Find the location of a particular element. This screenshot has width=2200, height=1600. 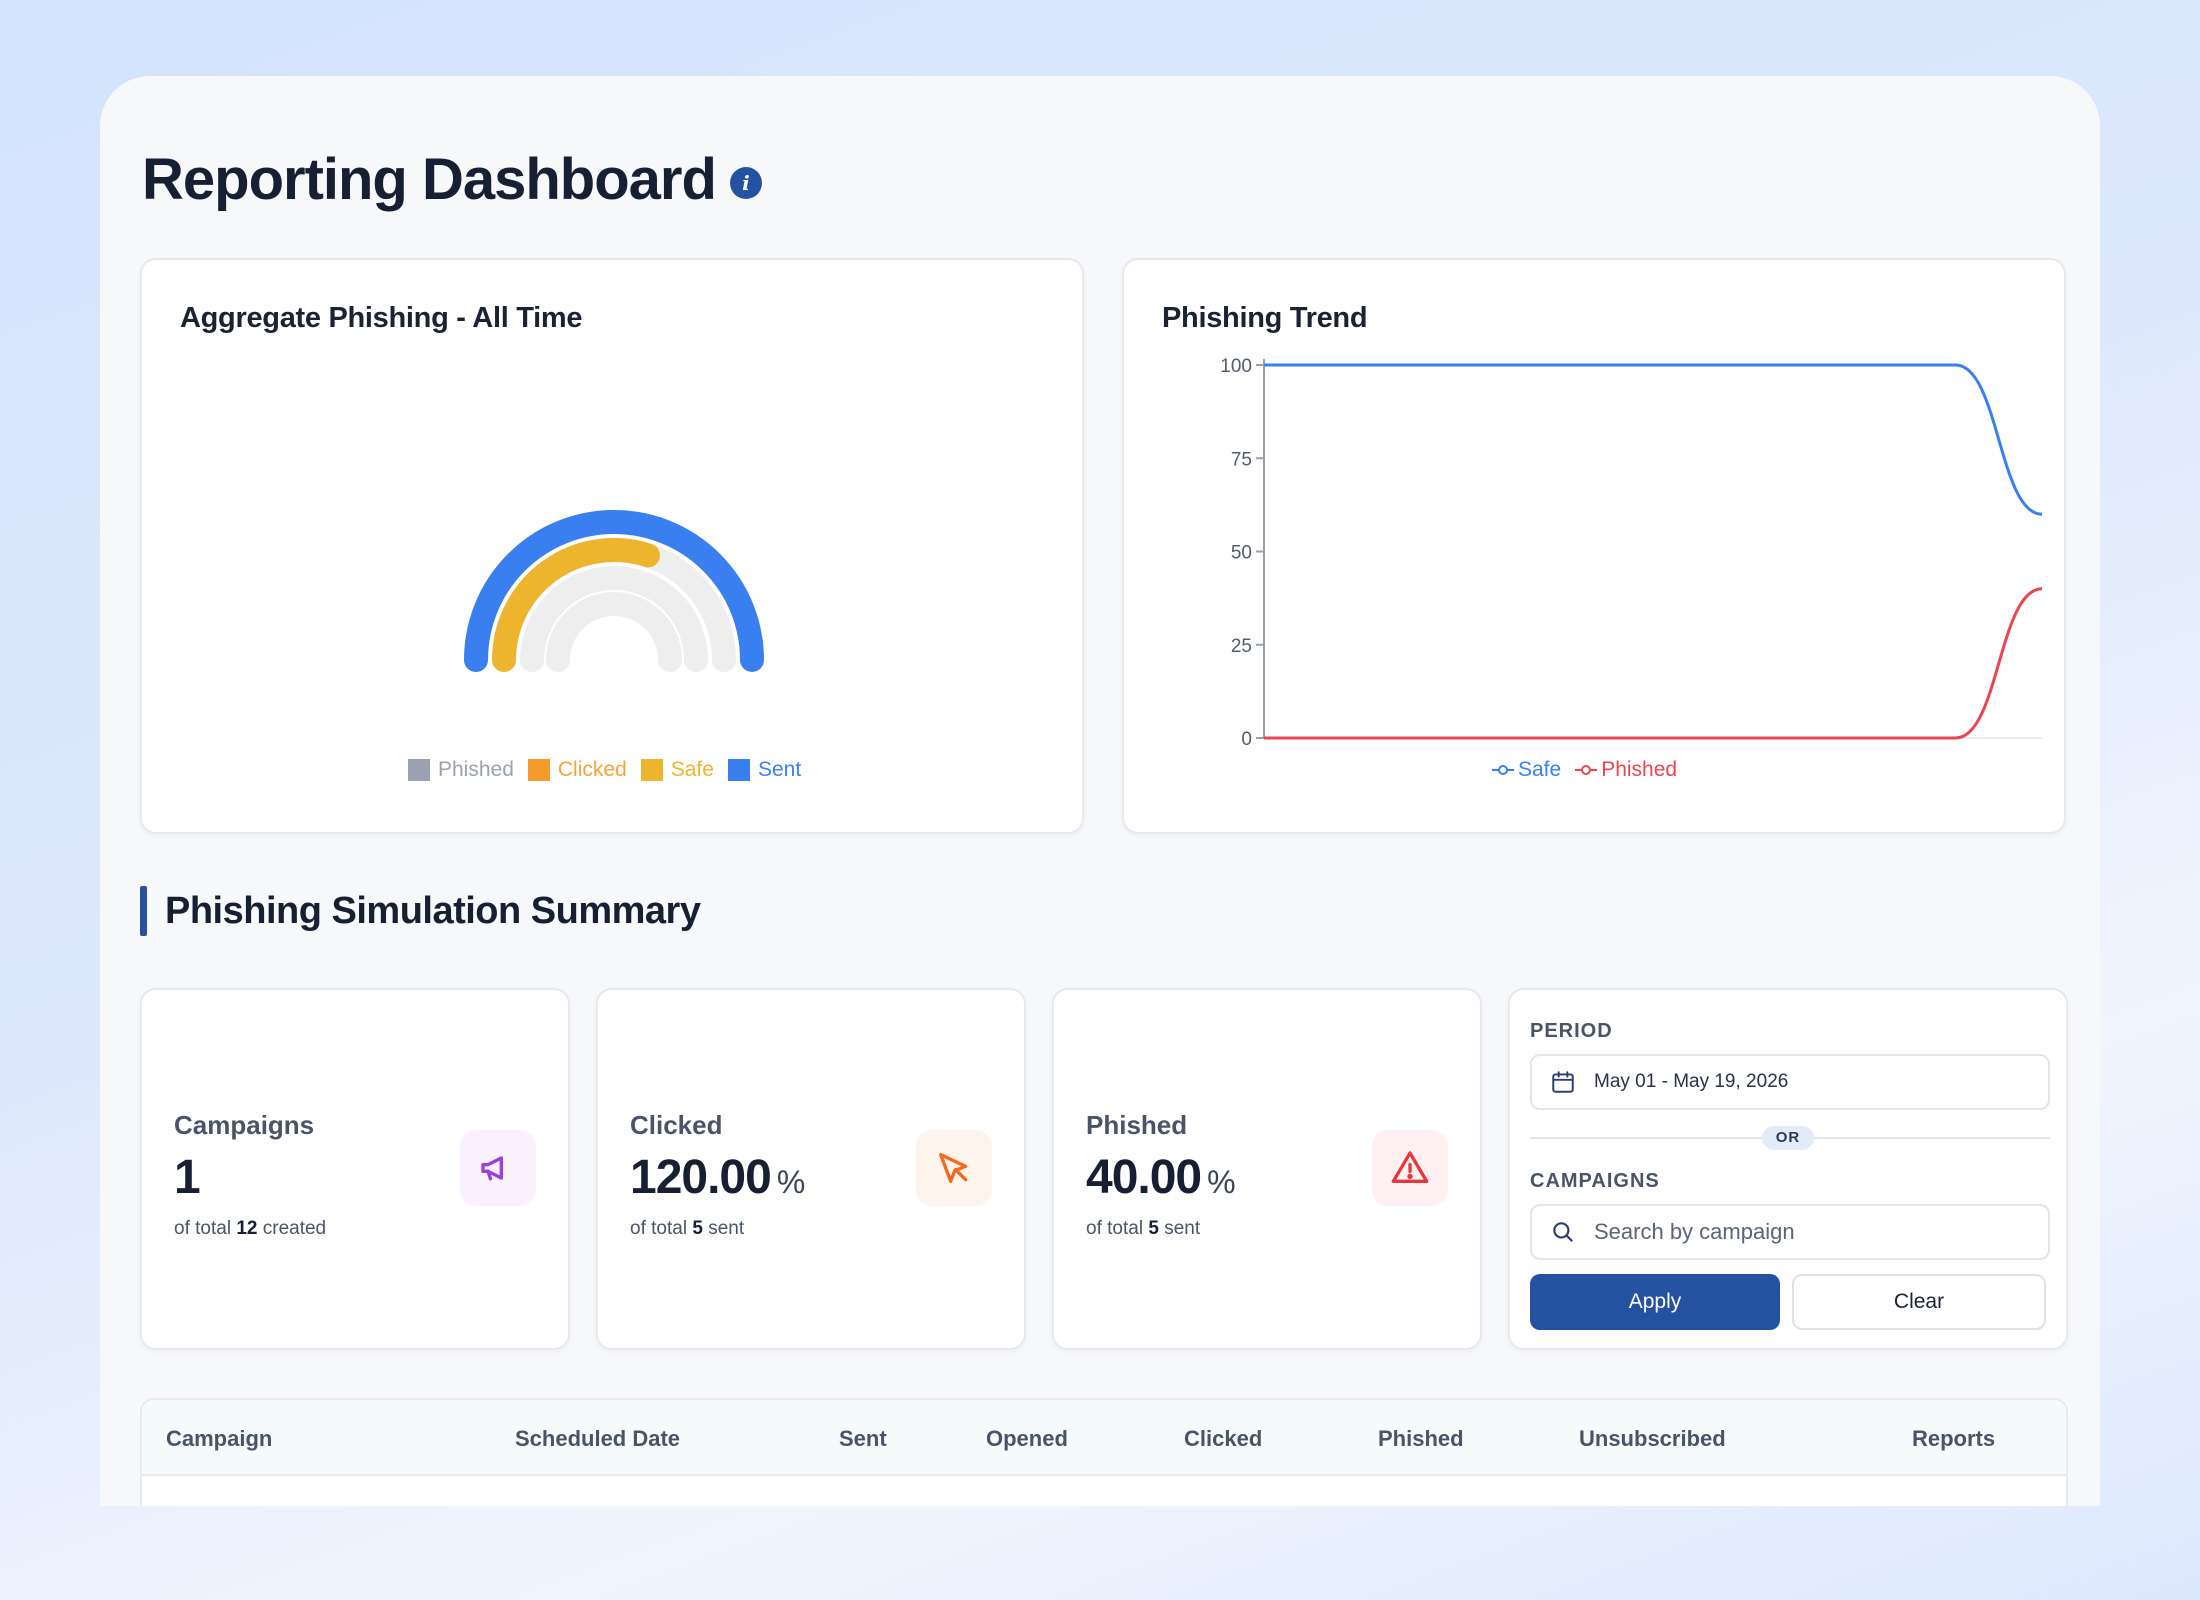

period-label: PERIOD is located at coordinates (1571, 1031).